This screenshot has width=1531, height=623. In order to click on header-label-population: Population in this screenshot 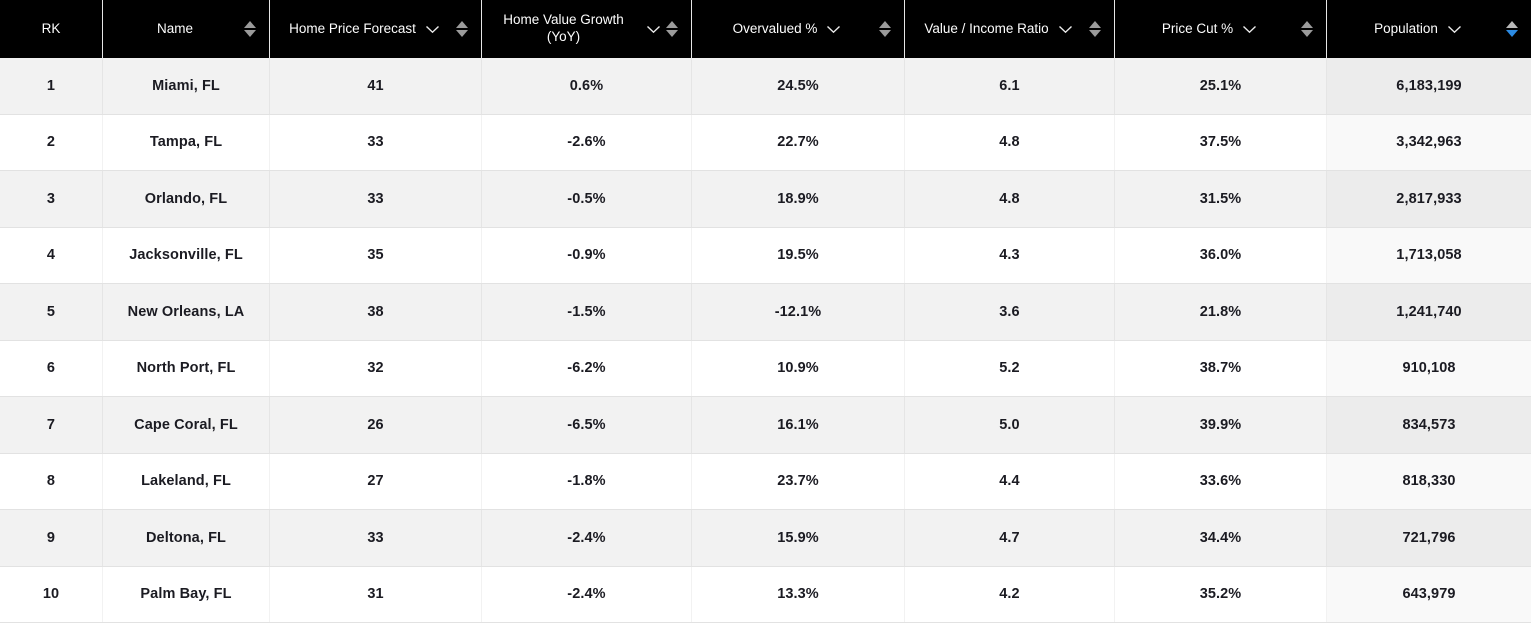, I will do `click(1406, 28)`.